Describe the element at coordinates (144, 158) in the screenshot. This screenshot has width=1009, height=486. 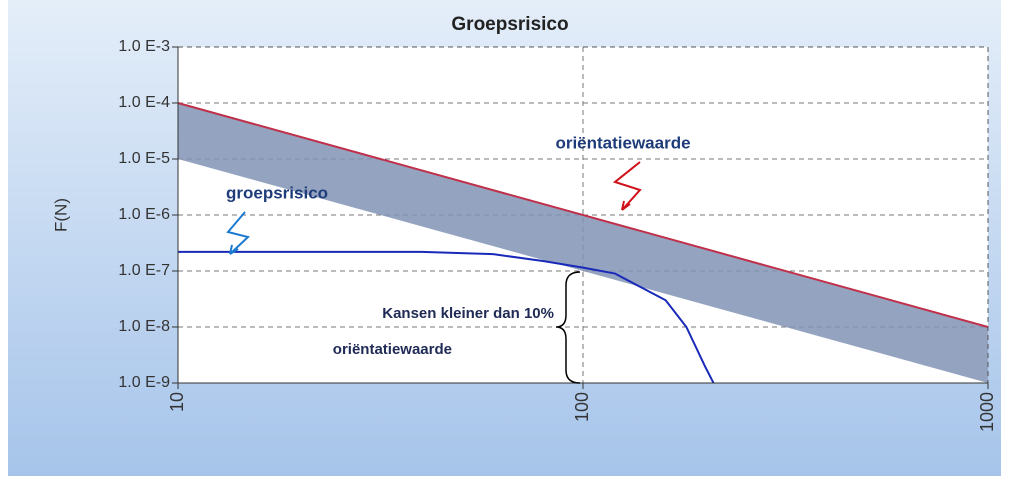
I see `y-tick-label: 1.0 E-5` at that location.